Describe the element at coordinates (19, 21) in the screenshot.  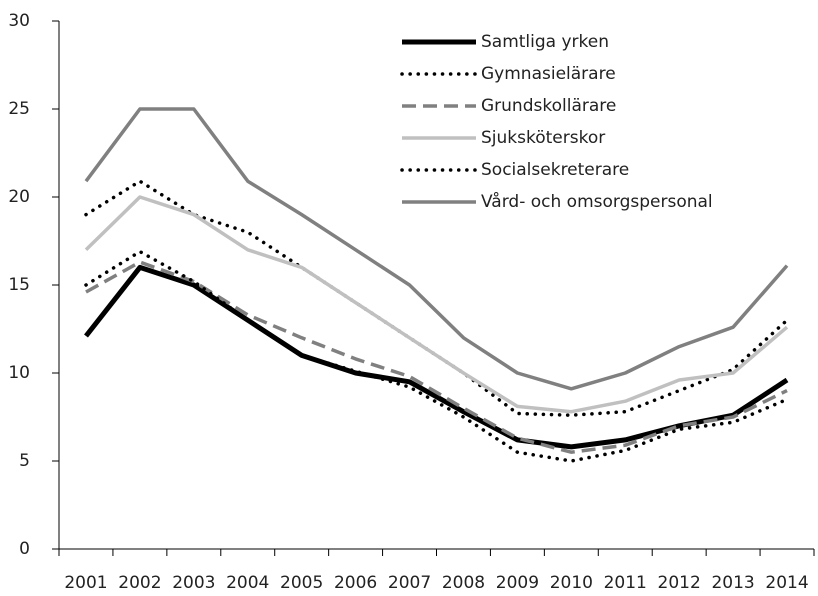
I see `y-tick-label: 30` at that location.